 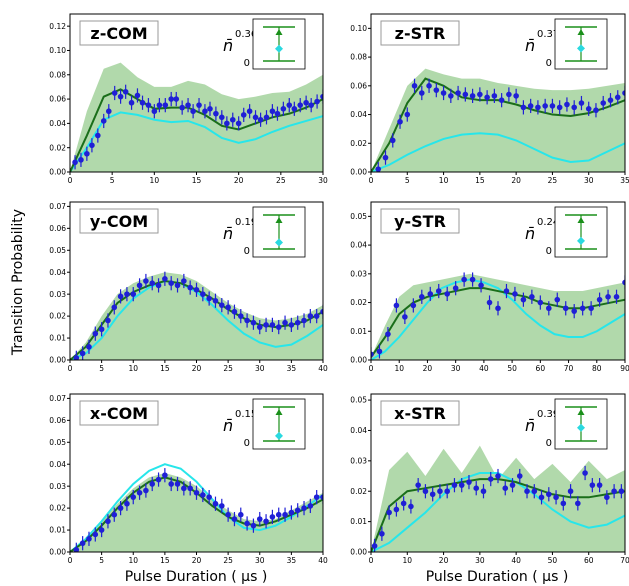 I want to click on panel-title: z-COM, so click(x=118, y=33).